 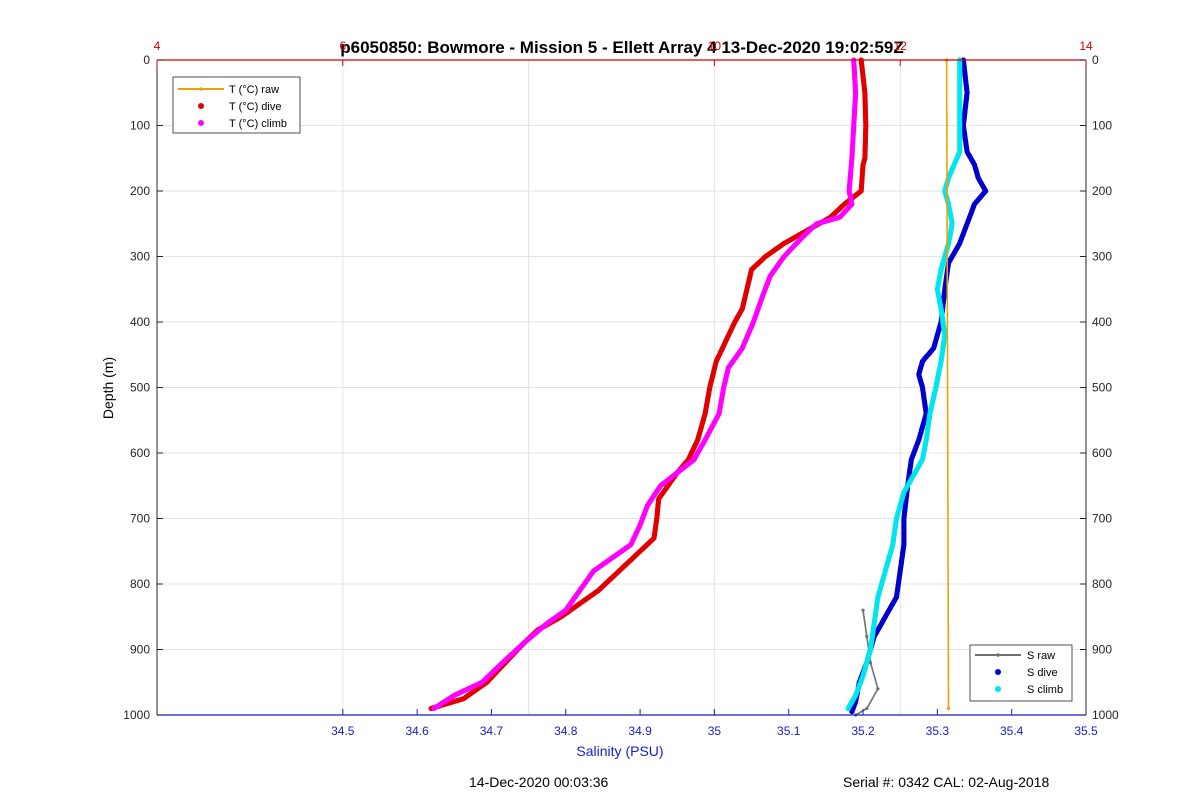 I want to click on y-tick-label-right: 300, so click(x=1102, y=257).